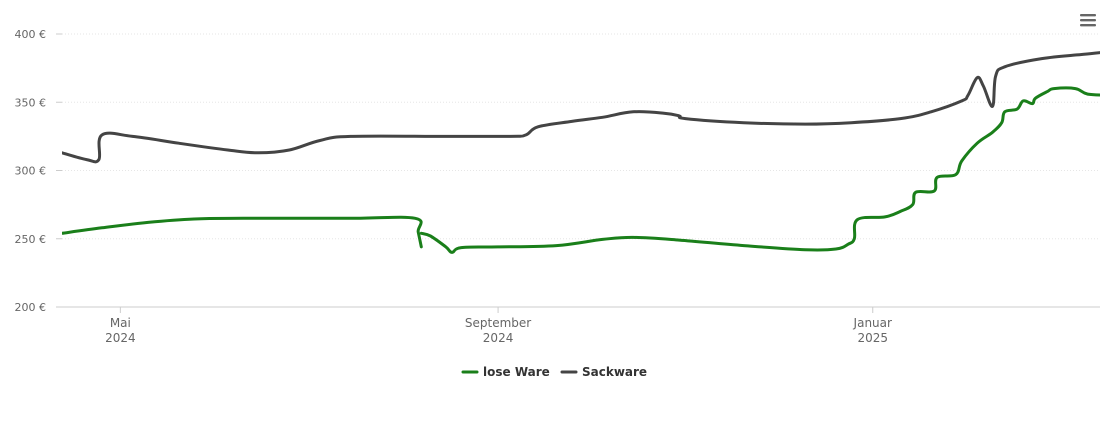 Image resolution: width=1110 pixels, height=422 pixels. I want to click on chart-menu-button, so click(1088, 21).